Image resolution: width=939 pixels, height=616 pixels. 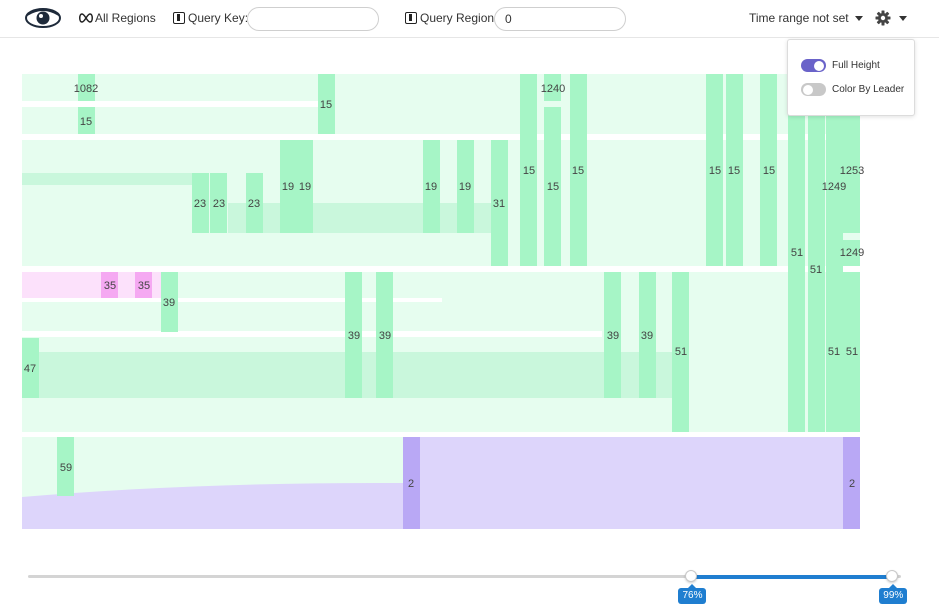 What do you see at coordinates (813, 65) in the screenshot?
I see `full-height-toggle` at bounding box center [813, 65].